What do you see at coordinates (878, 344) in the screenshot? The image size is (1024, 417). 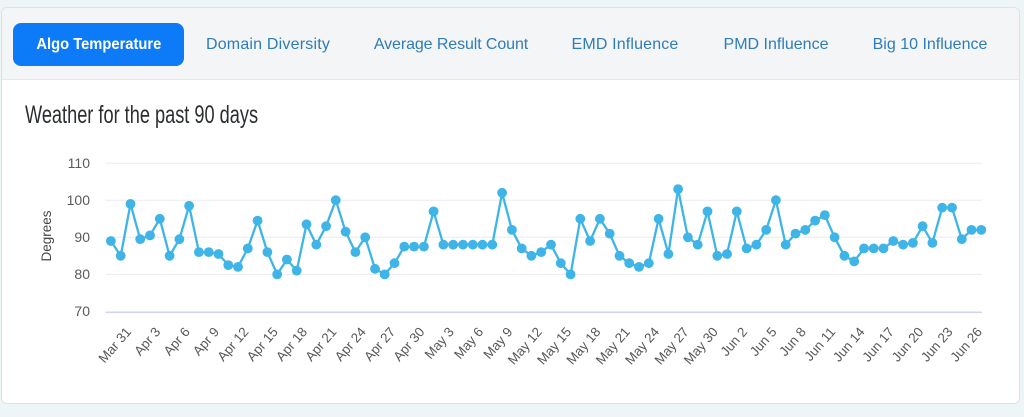 I see `svg-text: Jun 17` at bounding box center [878, 344].